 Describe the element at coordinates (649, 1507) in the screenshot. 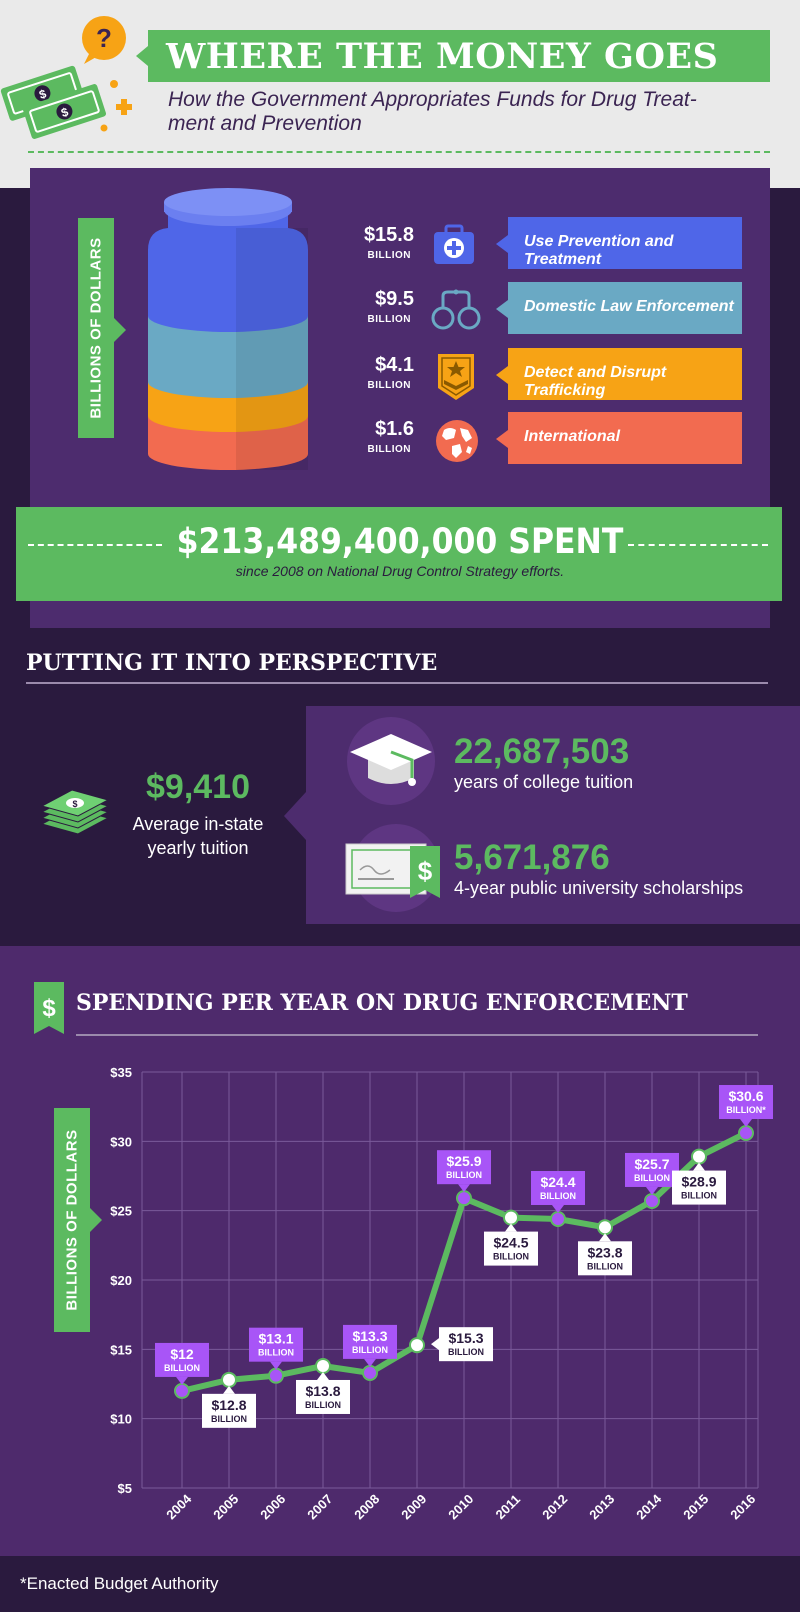

I see `x-tick-label: 2014` at that location.